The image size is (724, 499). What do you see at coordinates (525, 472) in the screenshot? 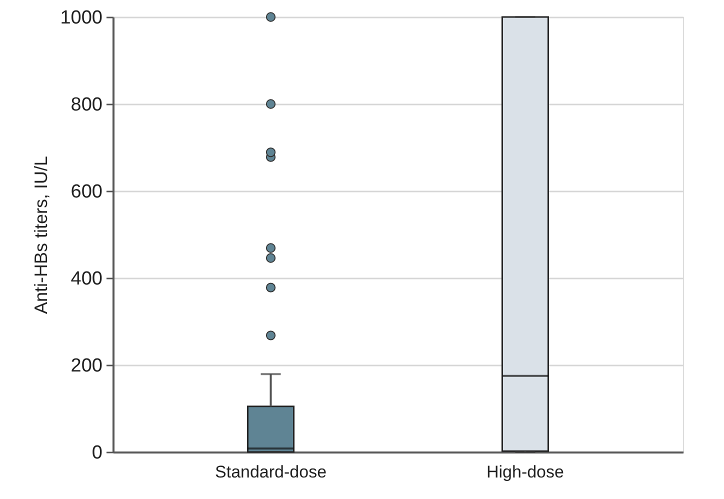
I see `x-tick-label: High-dose` at bounding box center [525, 472].